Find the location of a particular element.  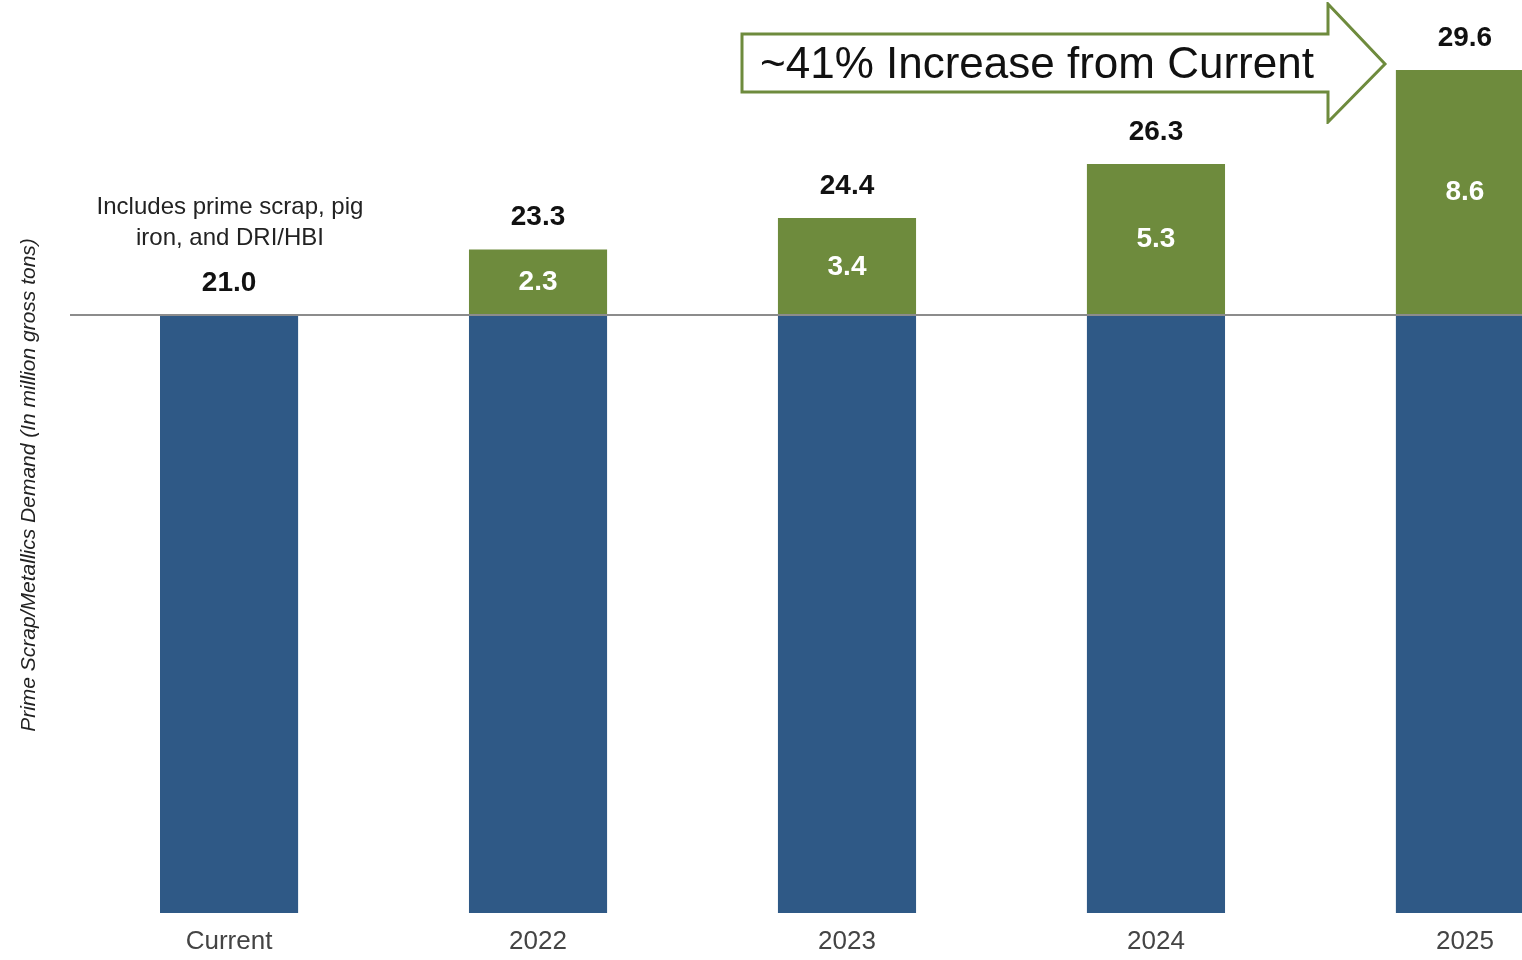

total-label: 23.3 is located at coordinates (538, 216).